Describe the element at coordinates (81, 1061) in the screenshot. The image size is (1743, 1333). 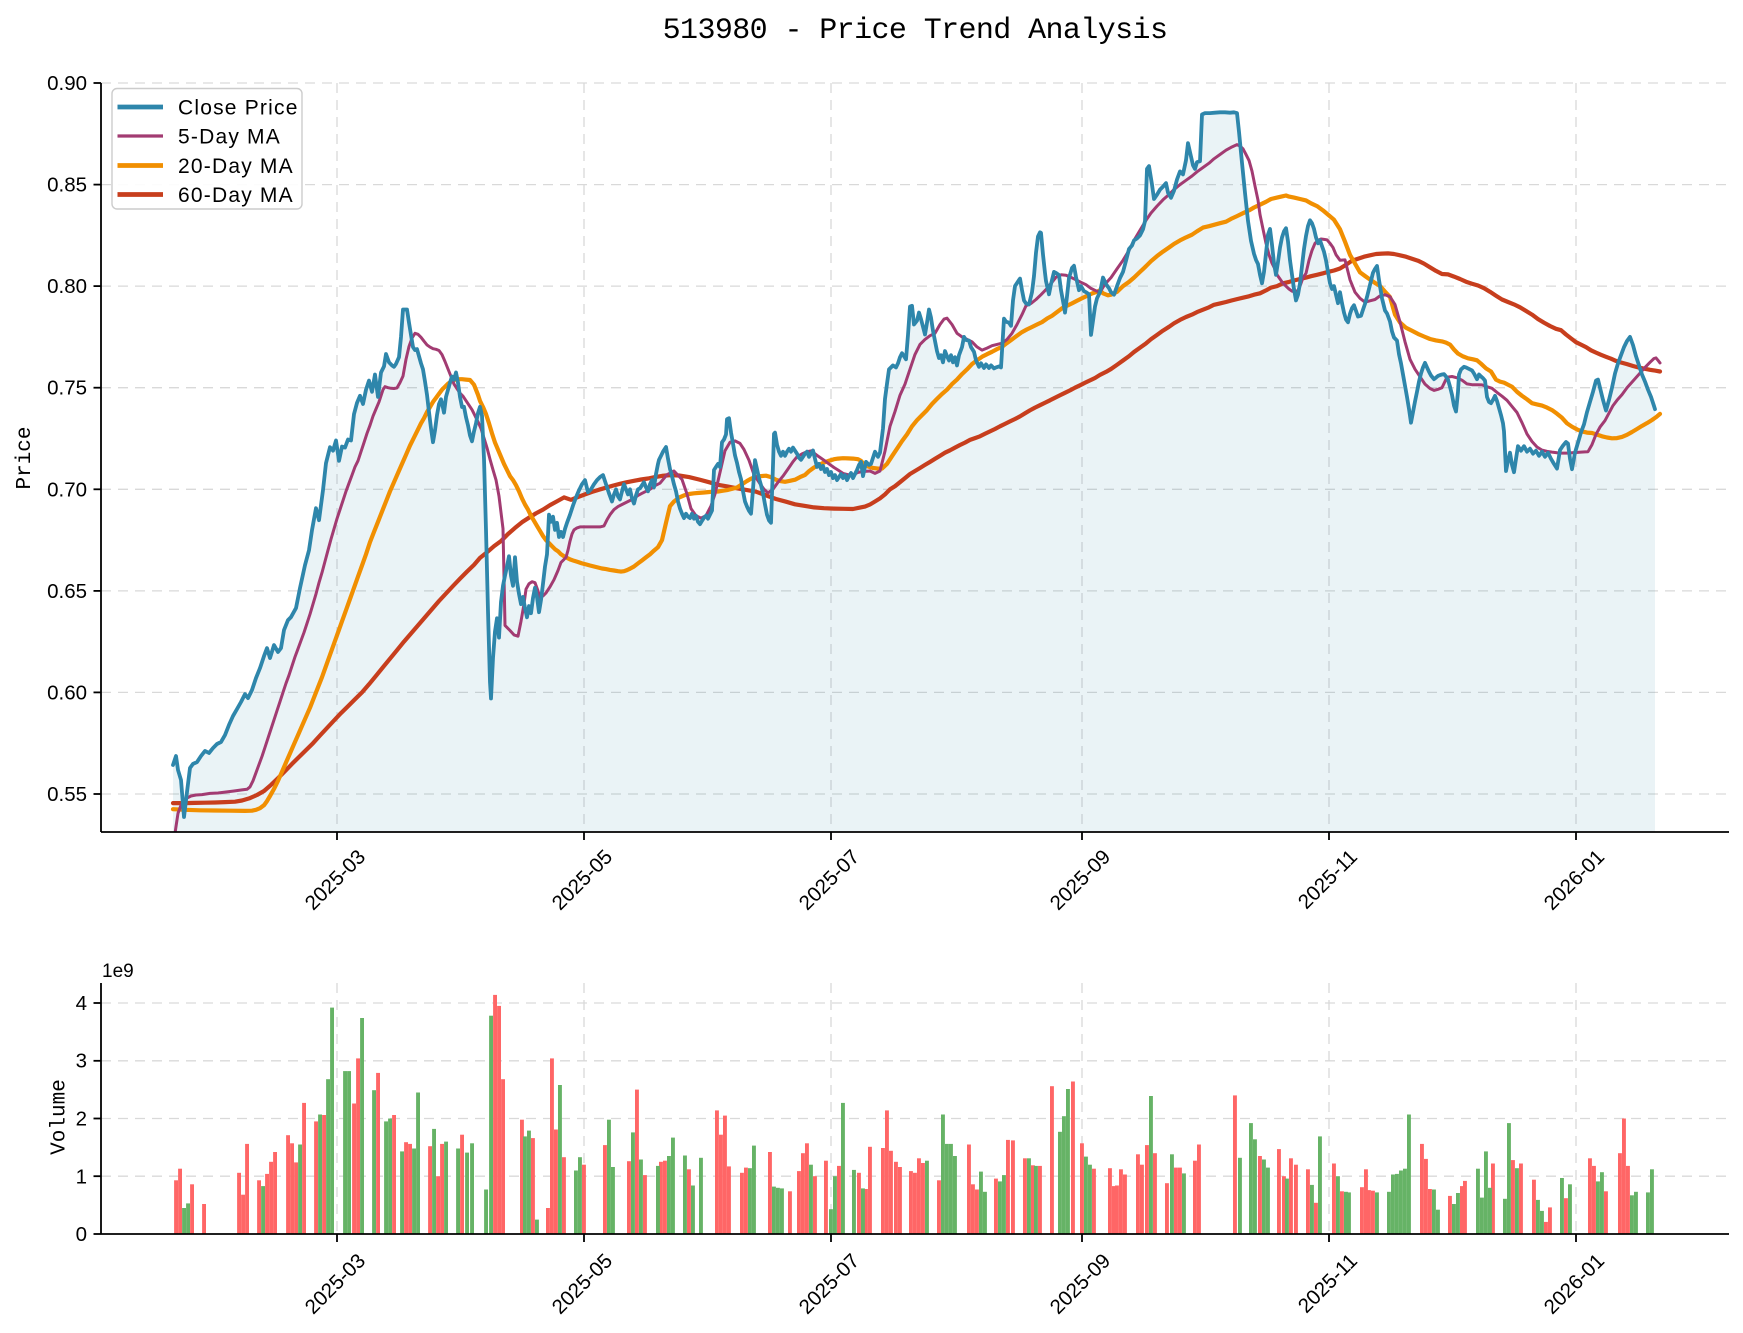
I see `svg-text: 3` at that location.